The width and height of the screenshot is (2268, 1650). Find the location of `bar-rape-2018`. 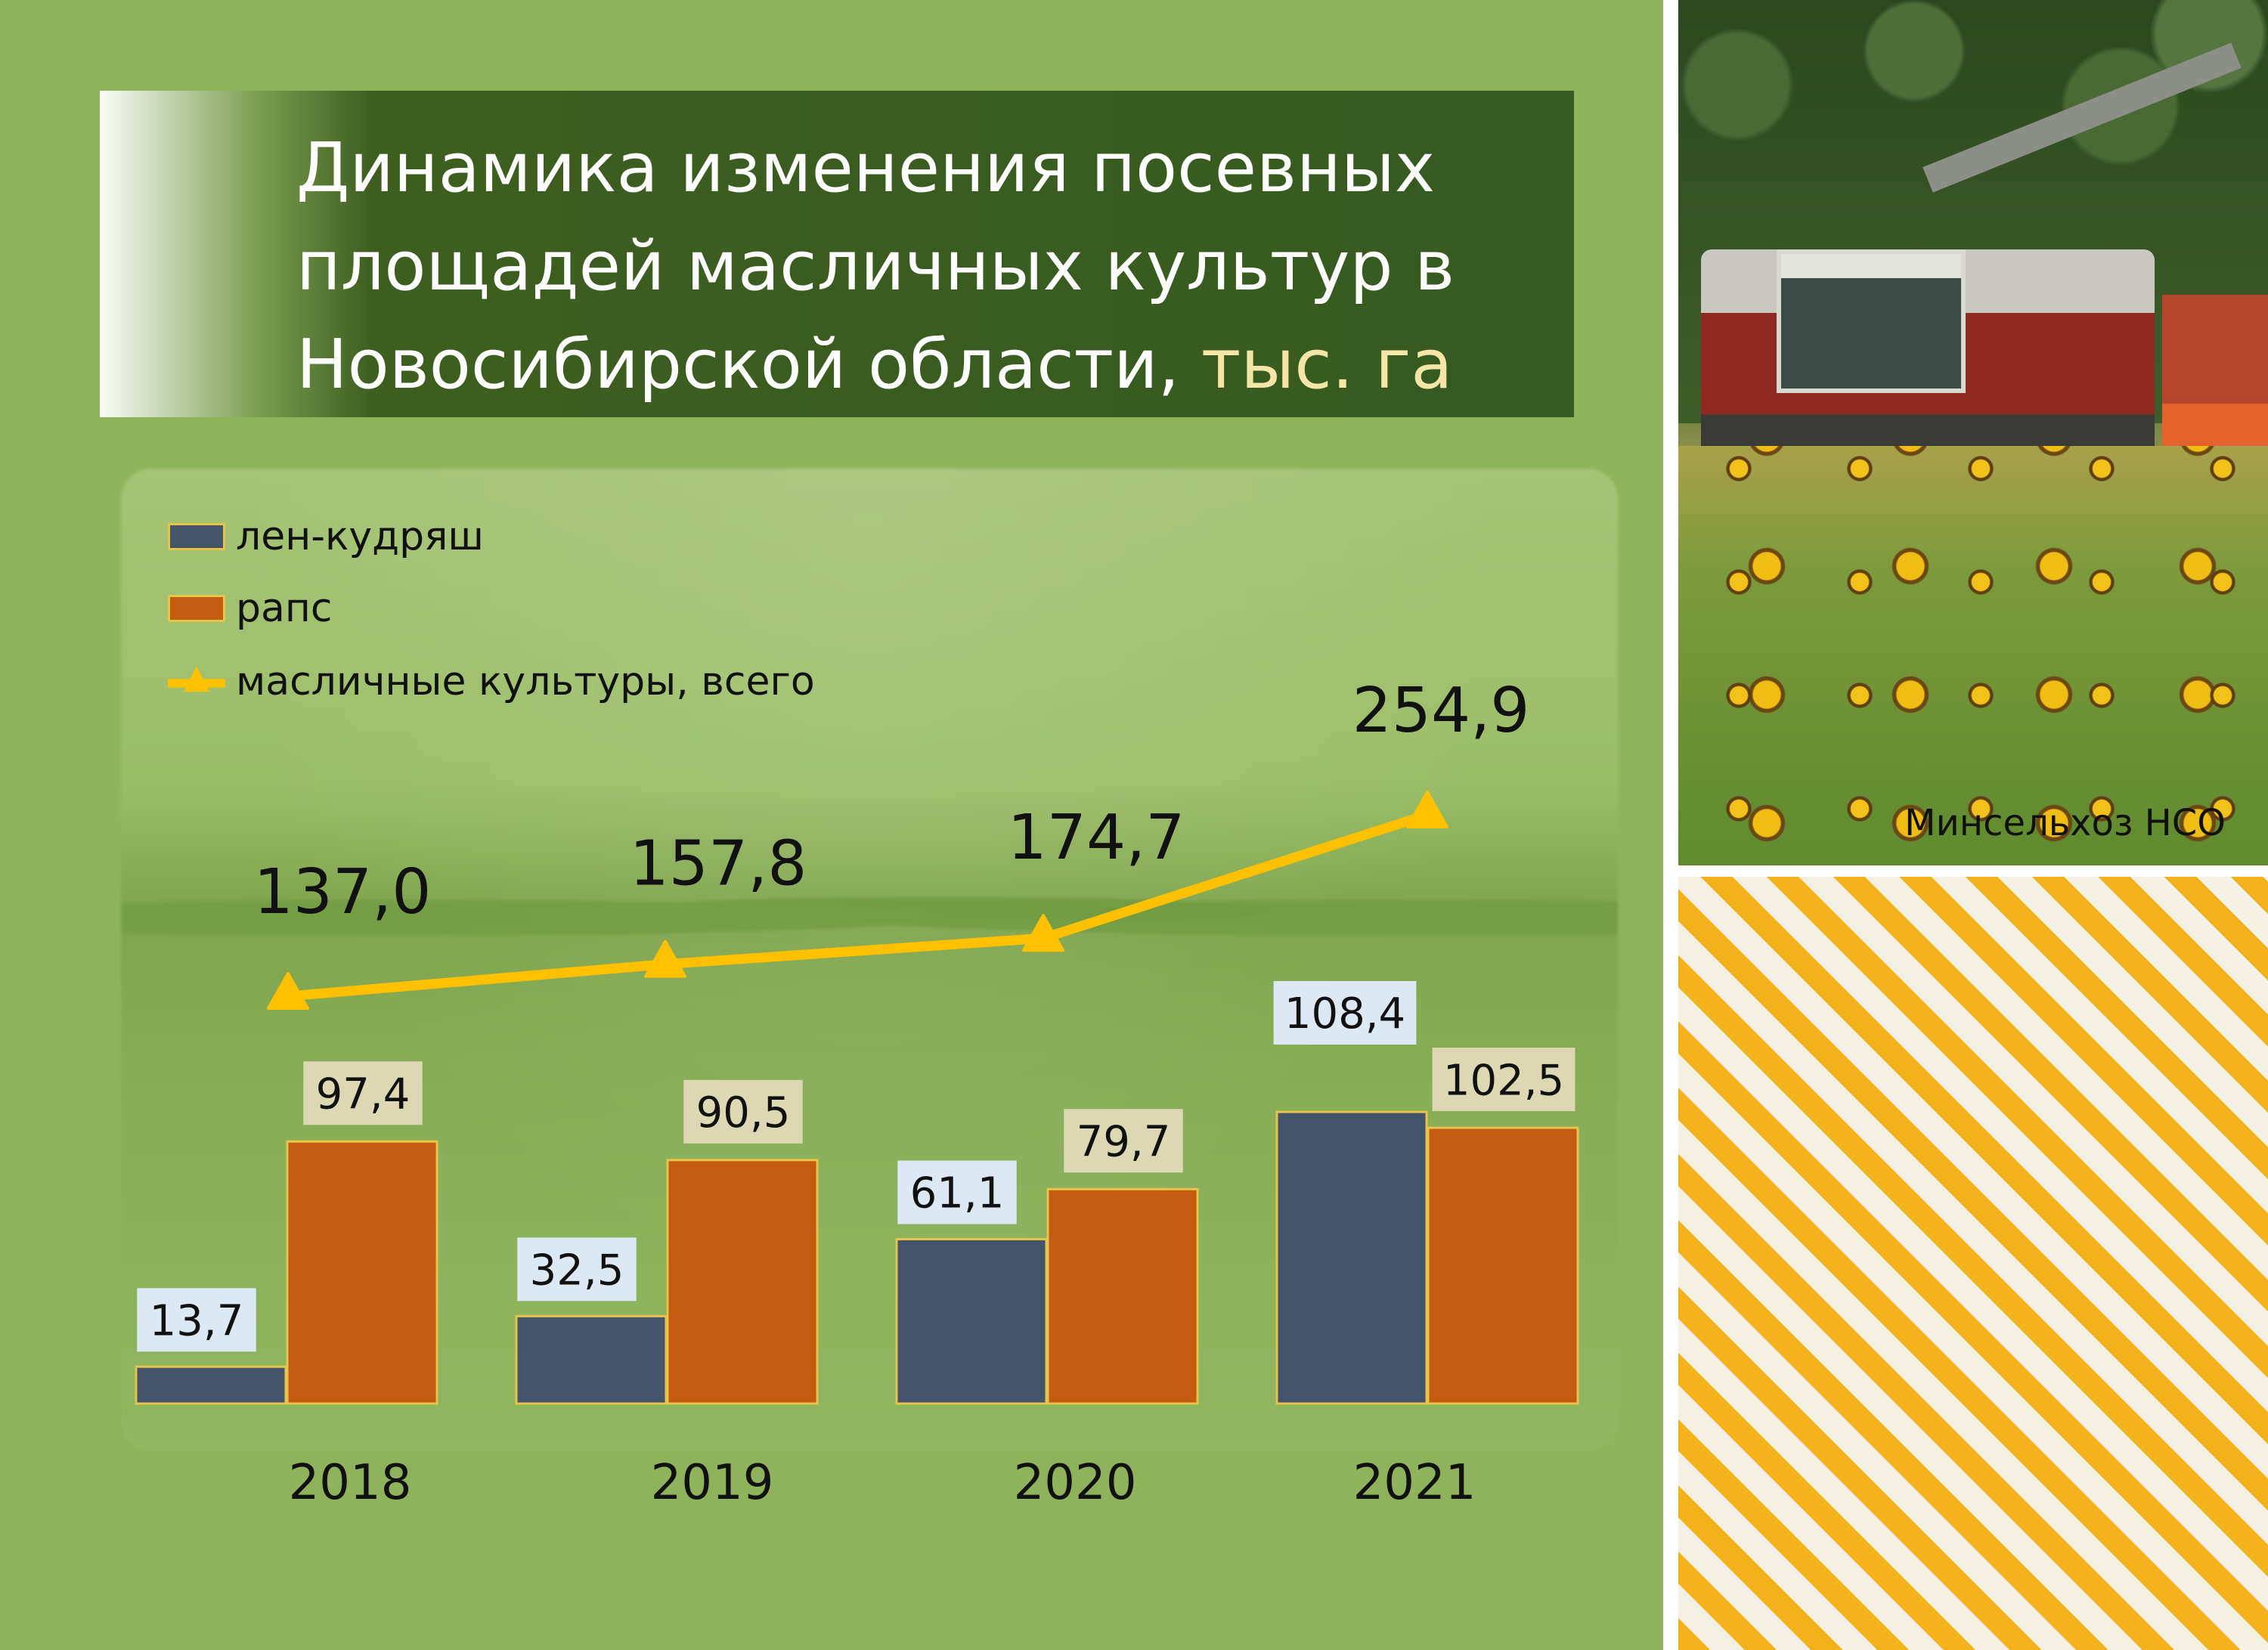

bar-rape-2018 is located at coordinates (362, 1272).